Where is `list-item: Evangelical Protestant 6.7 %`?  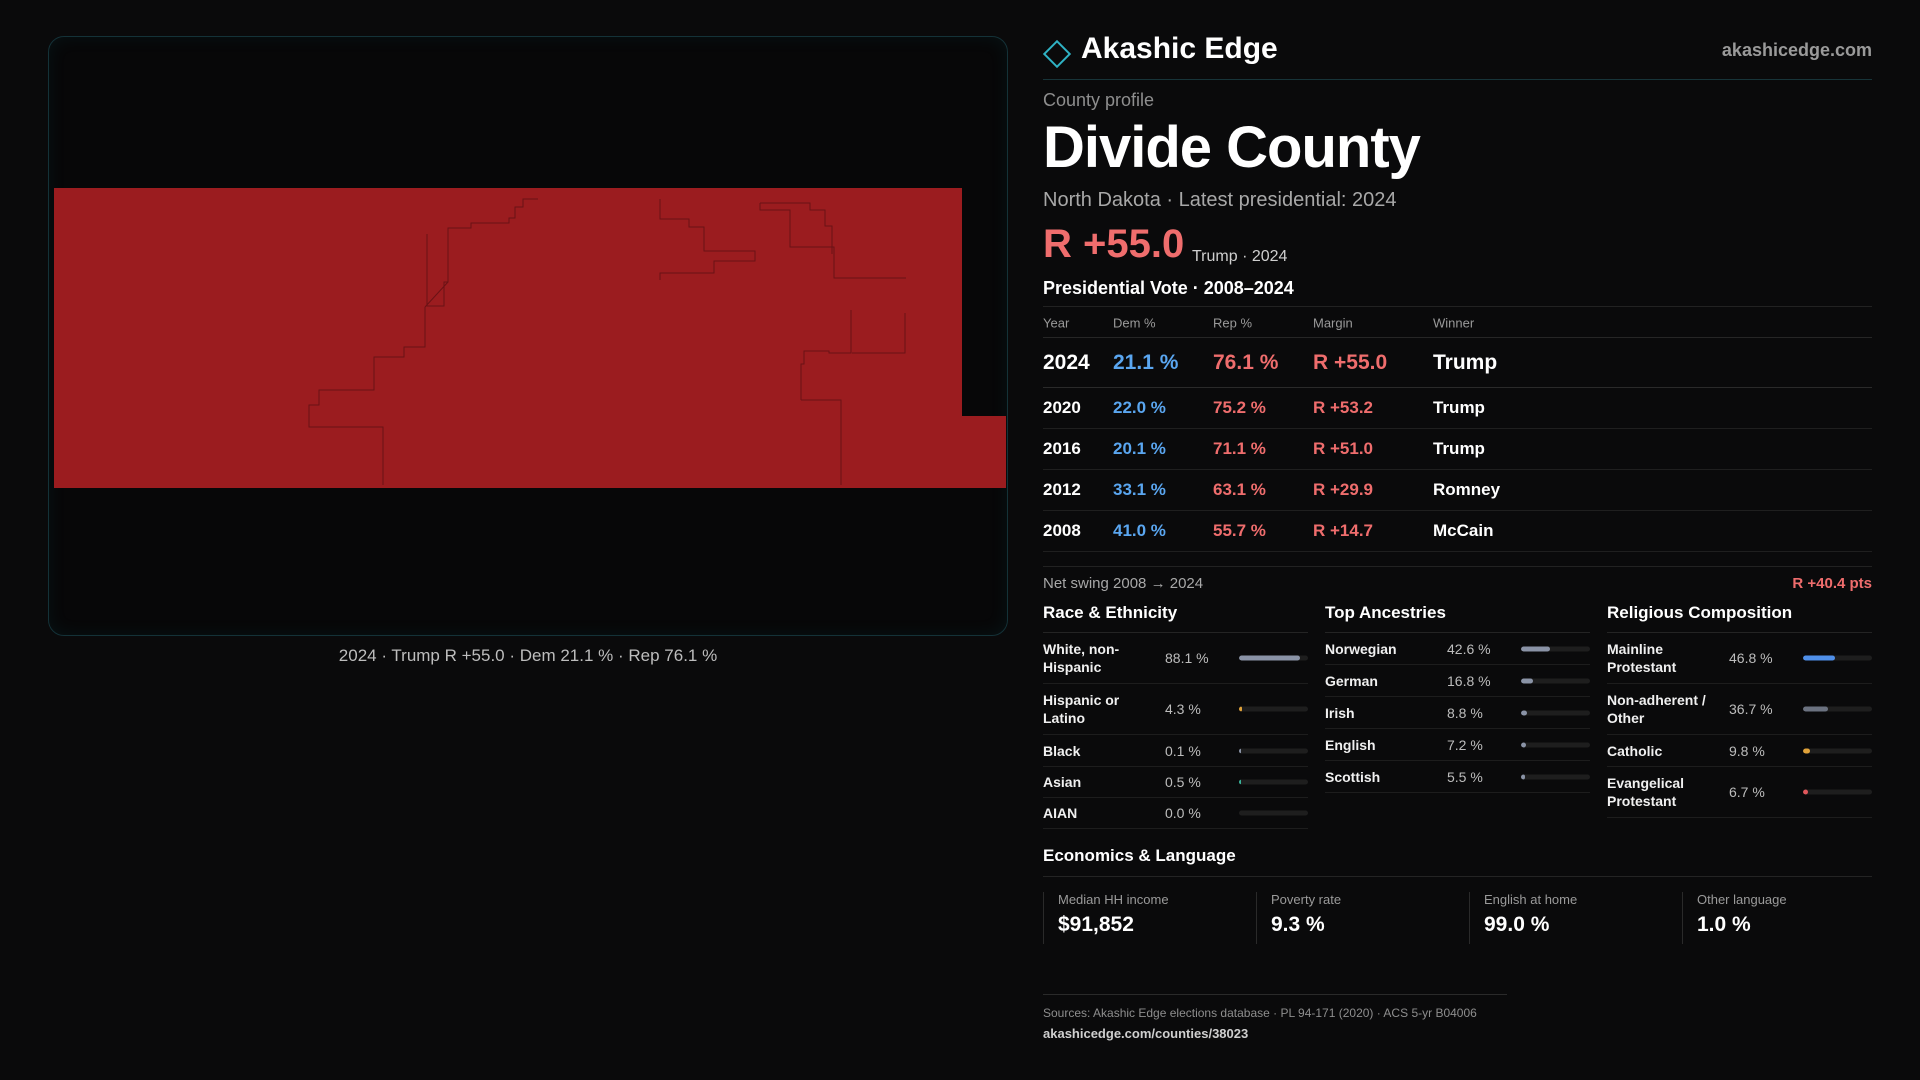 list-item: Evangelical Protestant 6.7 % is located at coordinates (1739, 792).